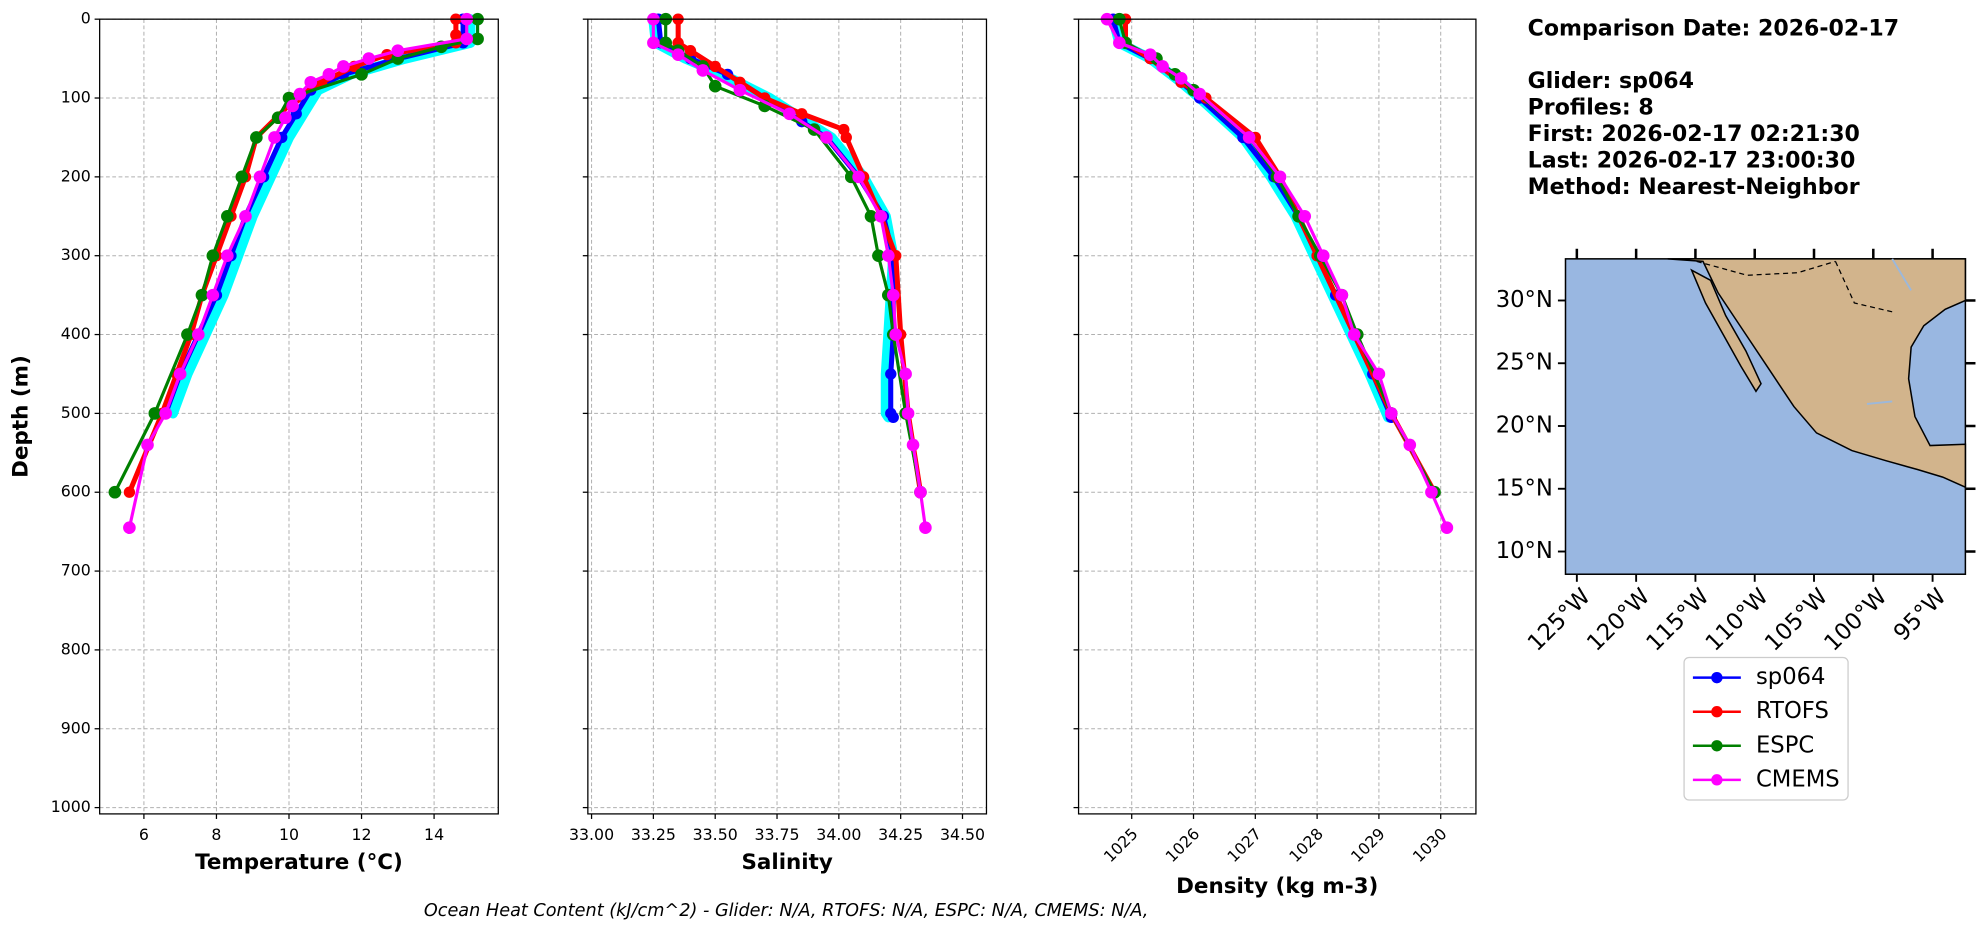 The width and height of the screenshot is (1978, 934). What do you see at coordinates (20, 416) in the screenshot?
I see `y-axis-label: Depth (m)` at bounding box center [20, 416].